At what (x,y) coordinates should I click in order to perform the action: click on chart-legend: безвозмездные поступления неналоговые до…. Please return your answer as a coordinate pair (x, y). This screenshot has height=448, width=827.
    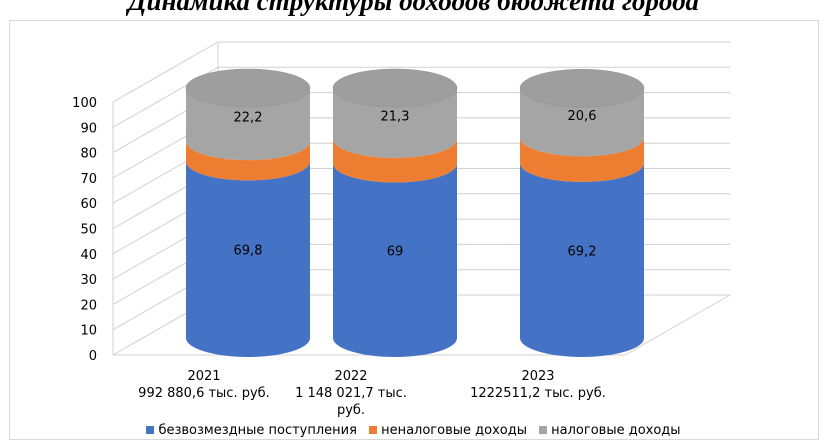
    Looking at the image, I should click on (413, 430).